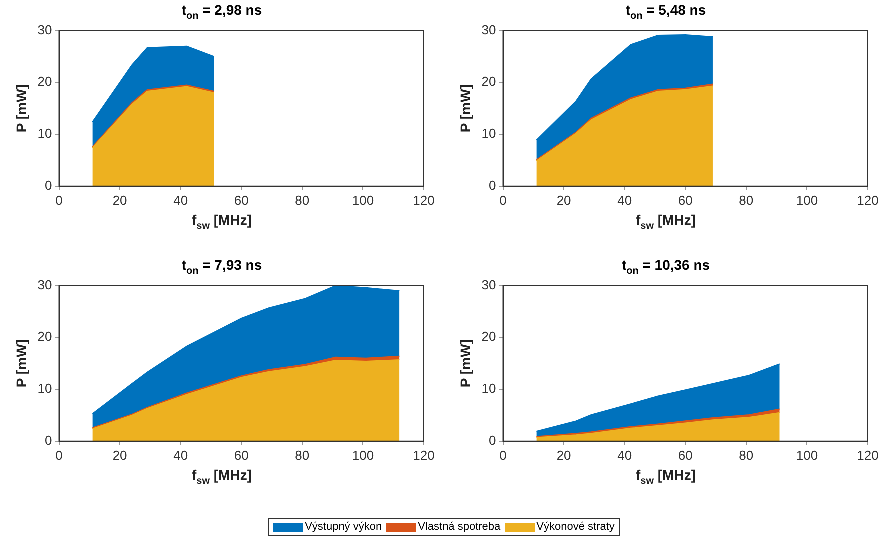 This screenshot has height=545, width=888. What do you see at coordinates (666, 267) in the screenshot?
I see `chart-title: t$_{on}$ = 10,36 ns` at bounding box center [666, 267].